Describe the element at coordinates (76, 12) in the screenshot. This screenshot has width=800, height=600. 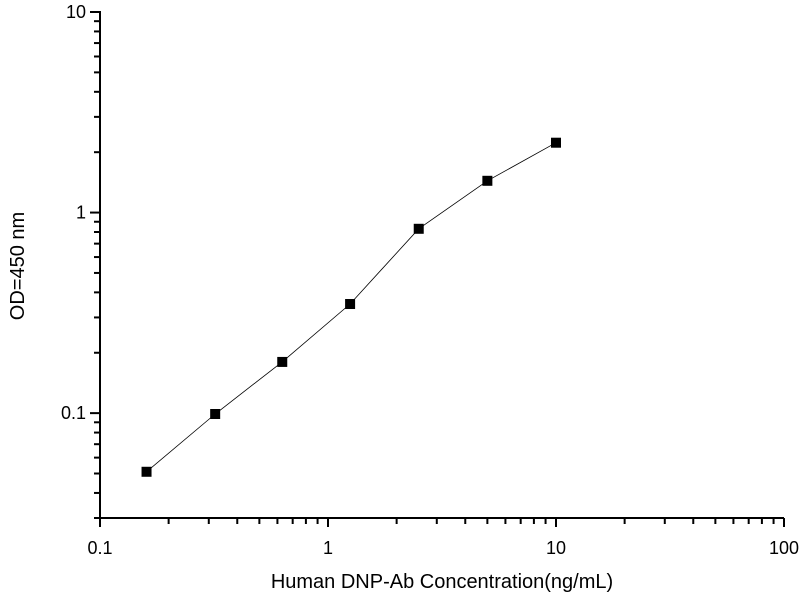
I see `y-tick-label: 10` at that location.